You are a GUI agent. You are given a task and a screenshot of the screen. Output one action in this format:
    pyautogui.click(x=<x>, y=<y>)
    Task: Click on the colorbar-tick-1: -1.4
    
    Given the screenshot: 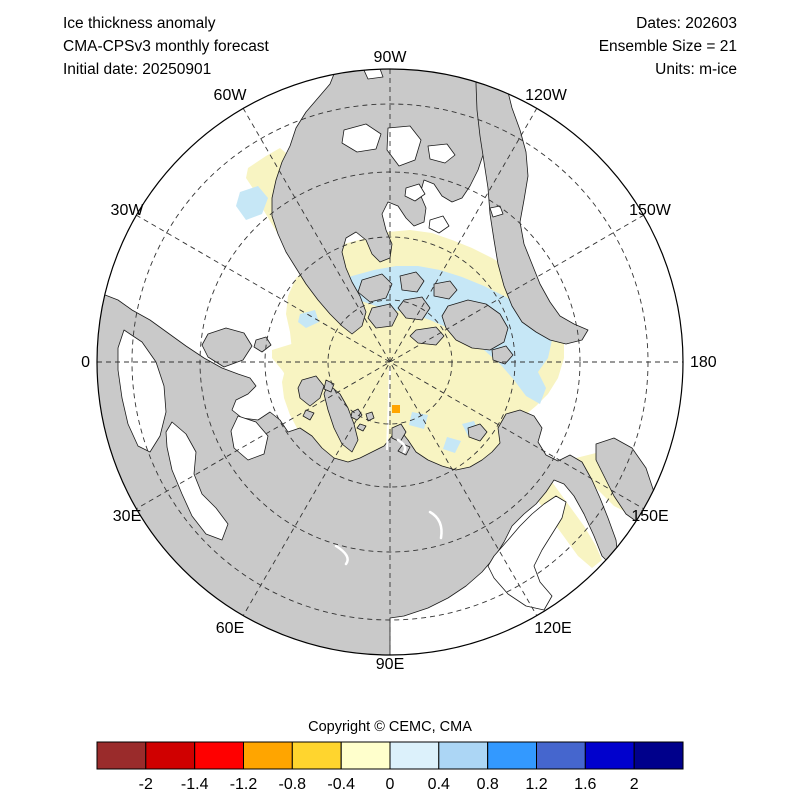 What is the action you would take?
    pyautogui.click(x=195, y=784)
    